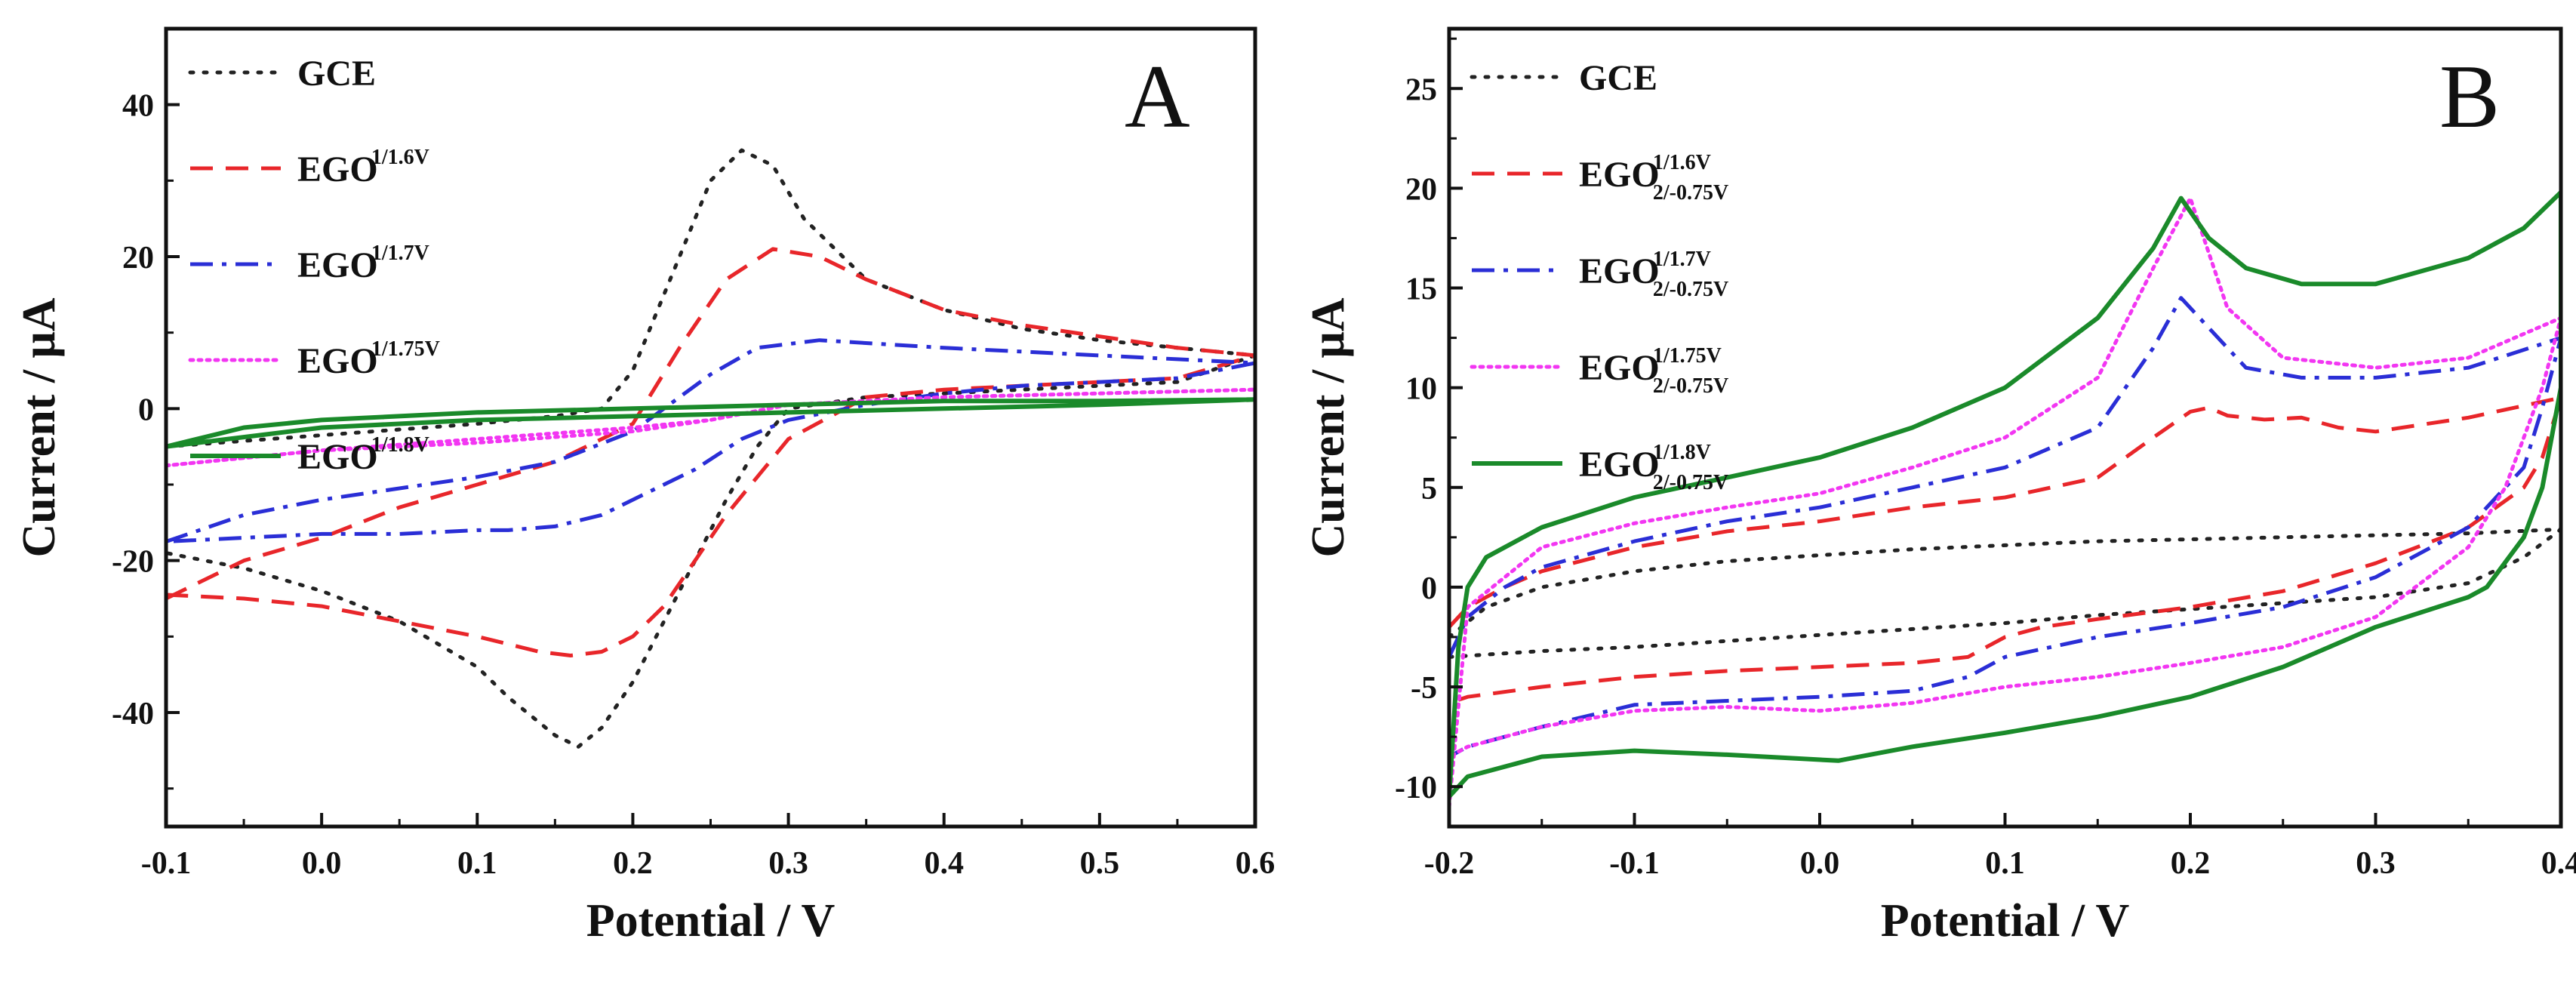  Describe the element at coordinates (133, 563) in the screenshot. I see `y-tick-label: -20` at that location.